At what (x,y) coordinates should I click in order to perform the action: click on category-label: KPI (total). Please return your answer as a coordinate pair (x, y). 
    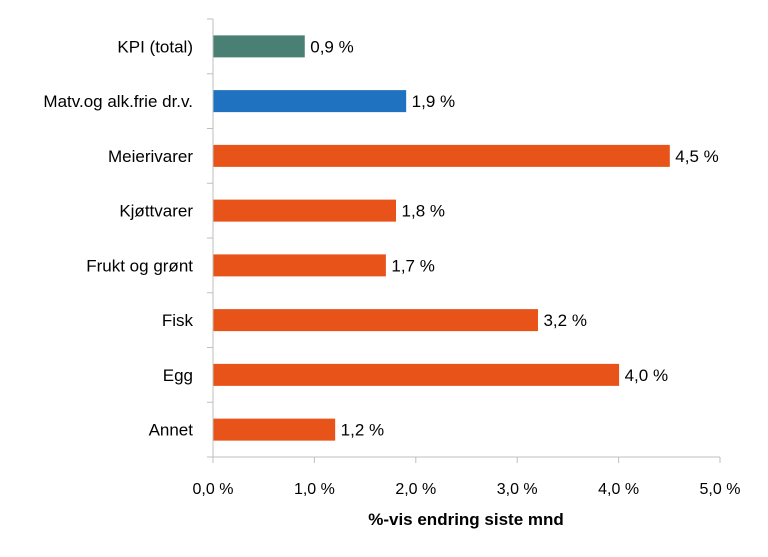
    Looking at the image, I should click on (155, 46).